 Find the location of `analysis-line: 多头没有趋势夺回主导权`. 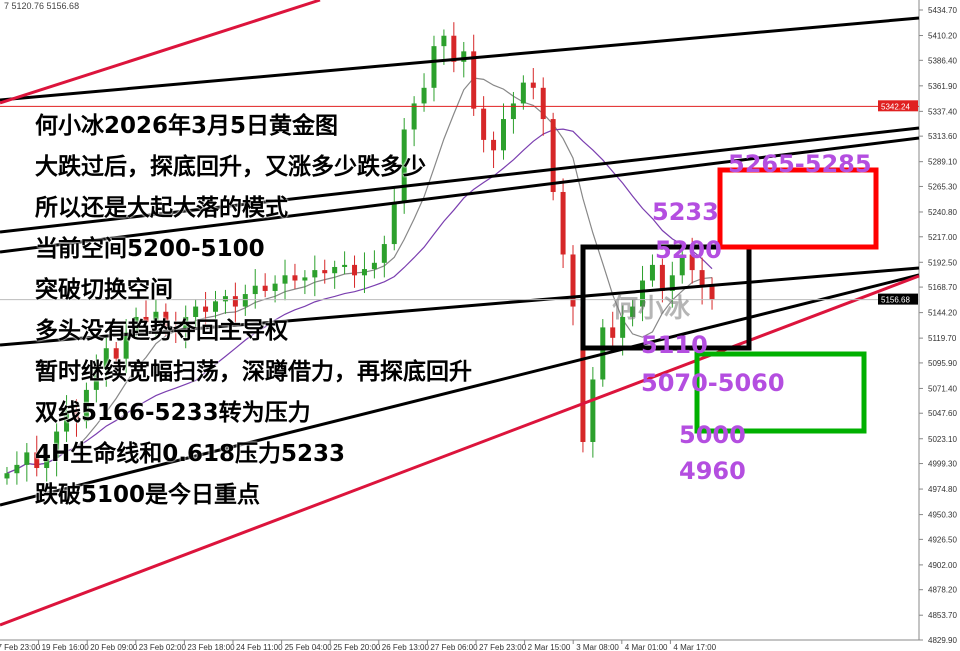

analysis-line: 多头没有趋势夺回主导权 is located at coordinates (161, 331).